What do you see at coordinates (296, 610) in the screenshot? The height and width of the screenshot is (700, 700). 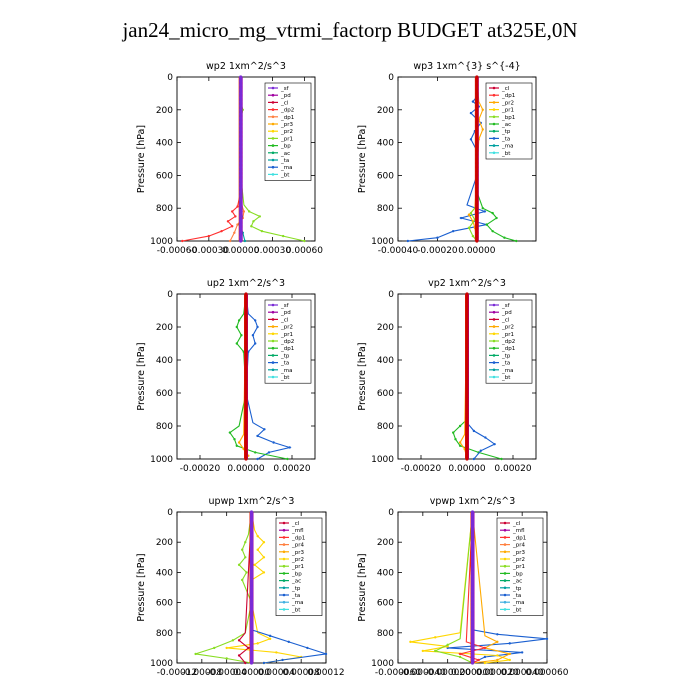 I see `legend-entry: _bt` at bounding box center [296, 610].